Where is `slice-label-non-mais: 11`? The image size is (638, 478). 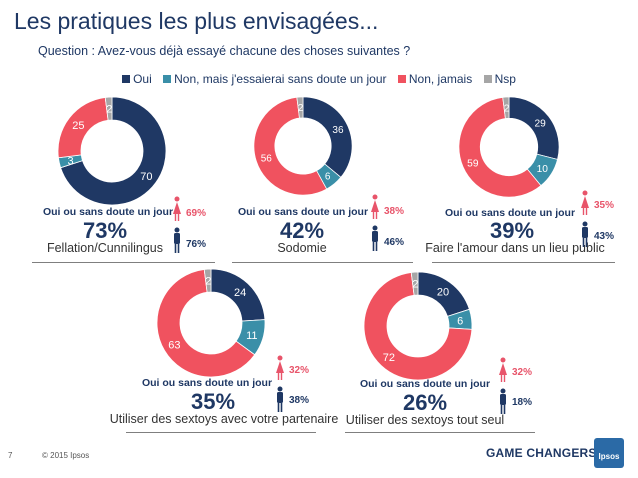
slice-label-non-mais: 11 is located at coordinates (251, 336).